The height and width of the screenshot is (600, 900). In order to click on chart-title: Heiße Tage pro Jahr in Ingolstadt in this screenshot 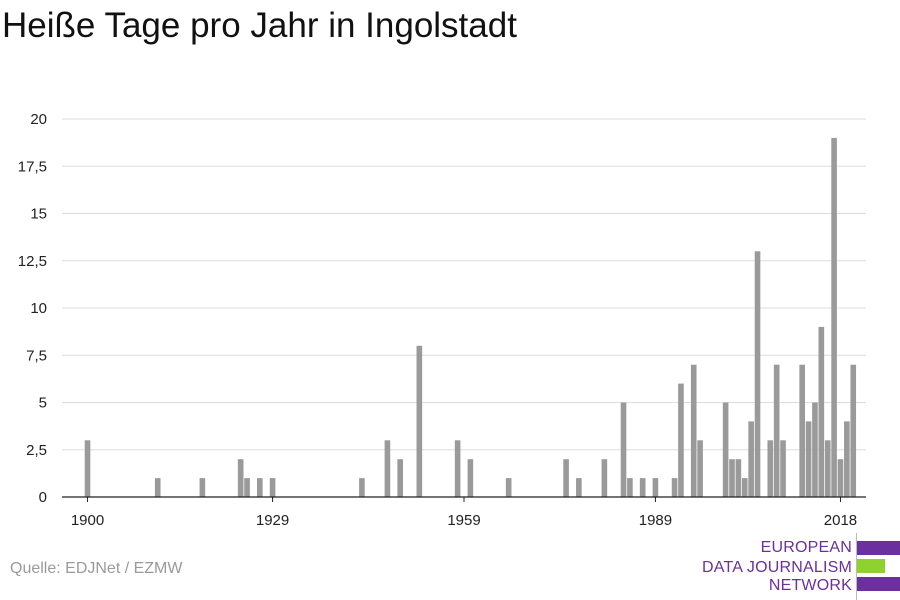, I will do `click(259, 25)`.